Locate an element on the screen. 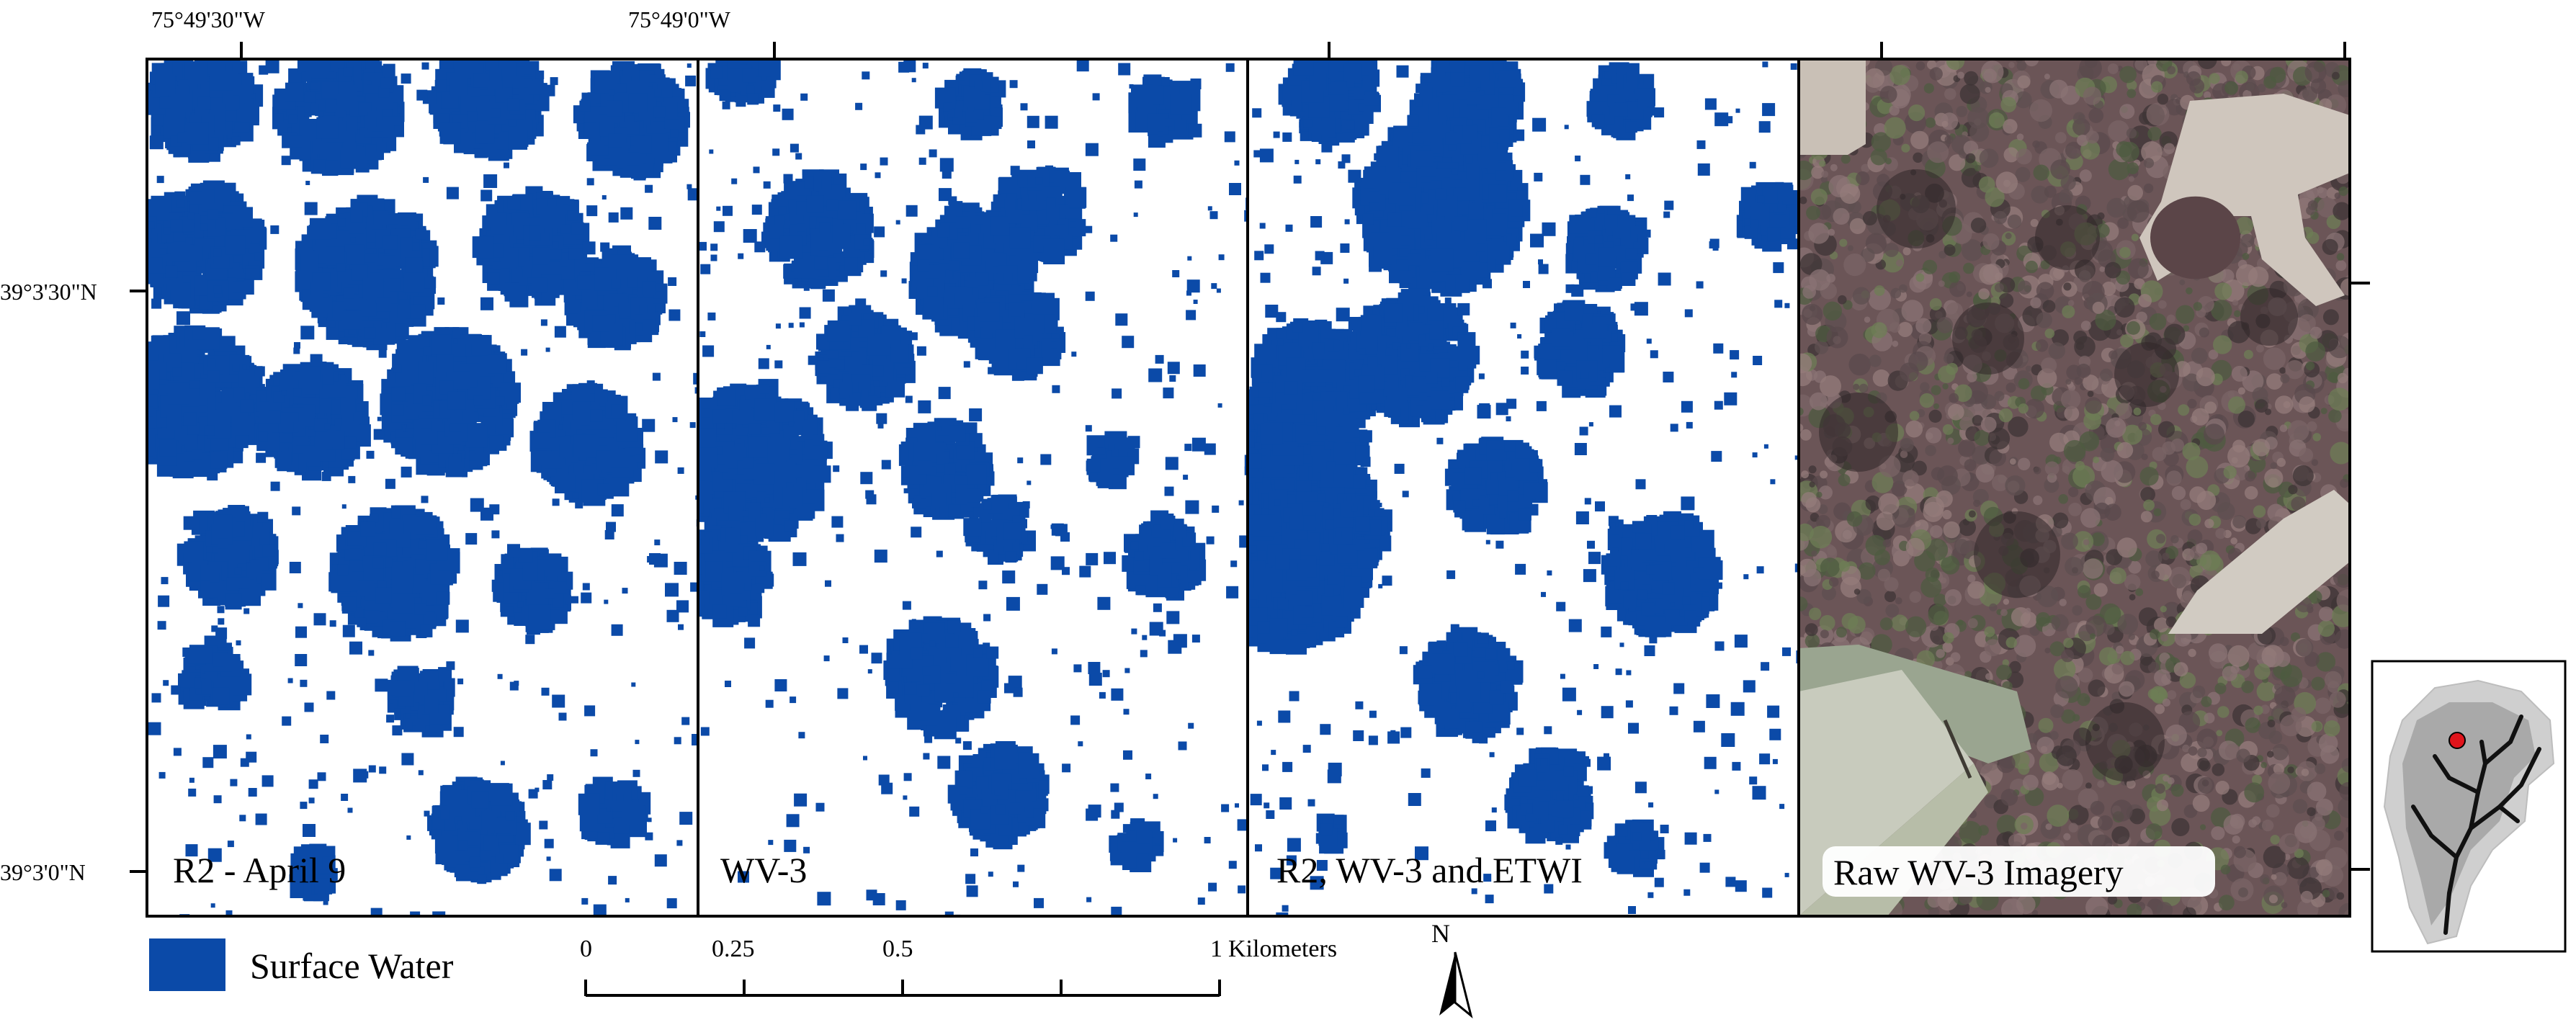  scale-unit: Kilometers is located at coordinates (1282, 949).